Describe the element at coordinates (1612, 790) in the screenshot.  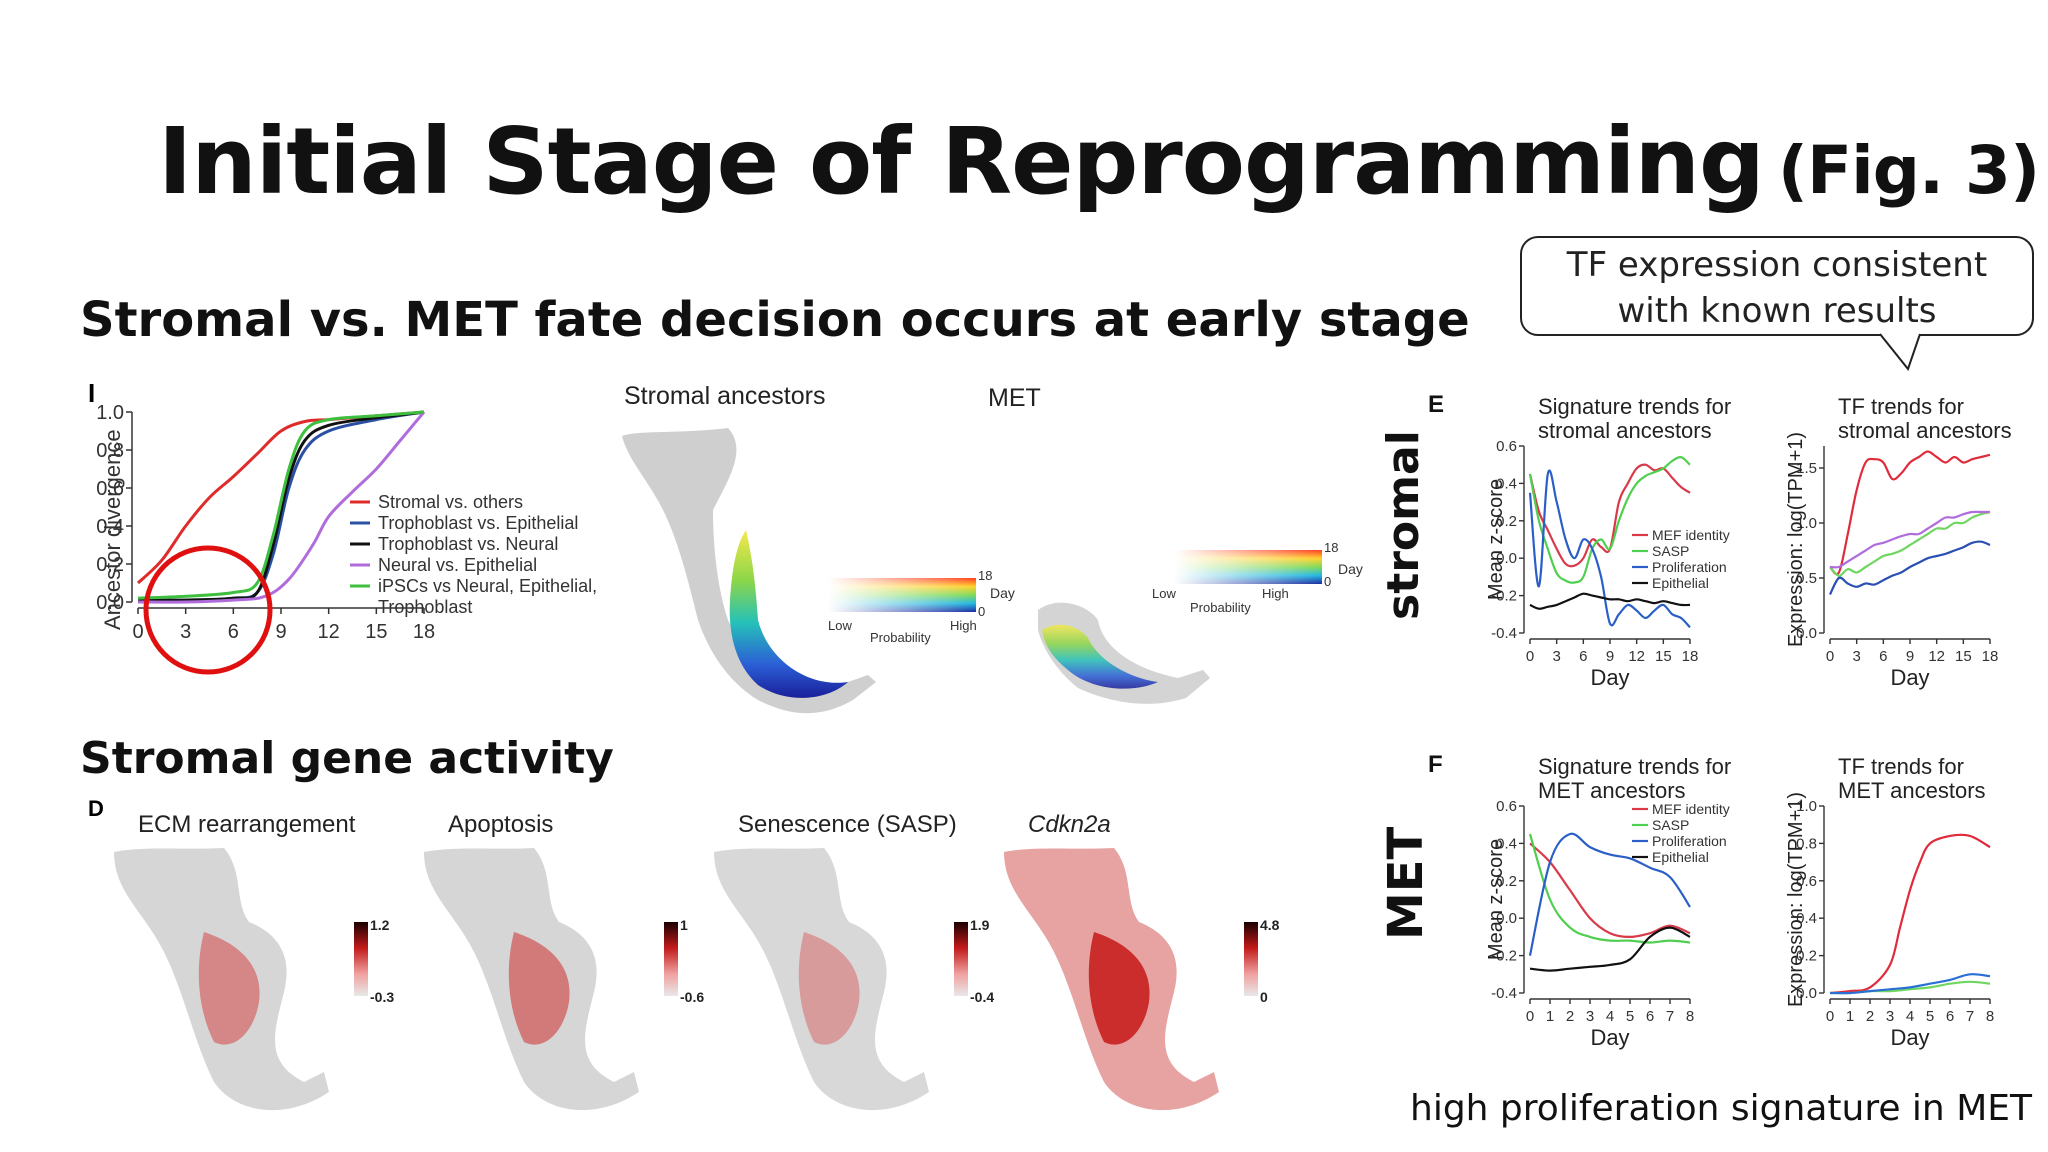
I see `panel-f-left-title-line2: MET ancestors` at that location.